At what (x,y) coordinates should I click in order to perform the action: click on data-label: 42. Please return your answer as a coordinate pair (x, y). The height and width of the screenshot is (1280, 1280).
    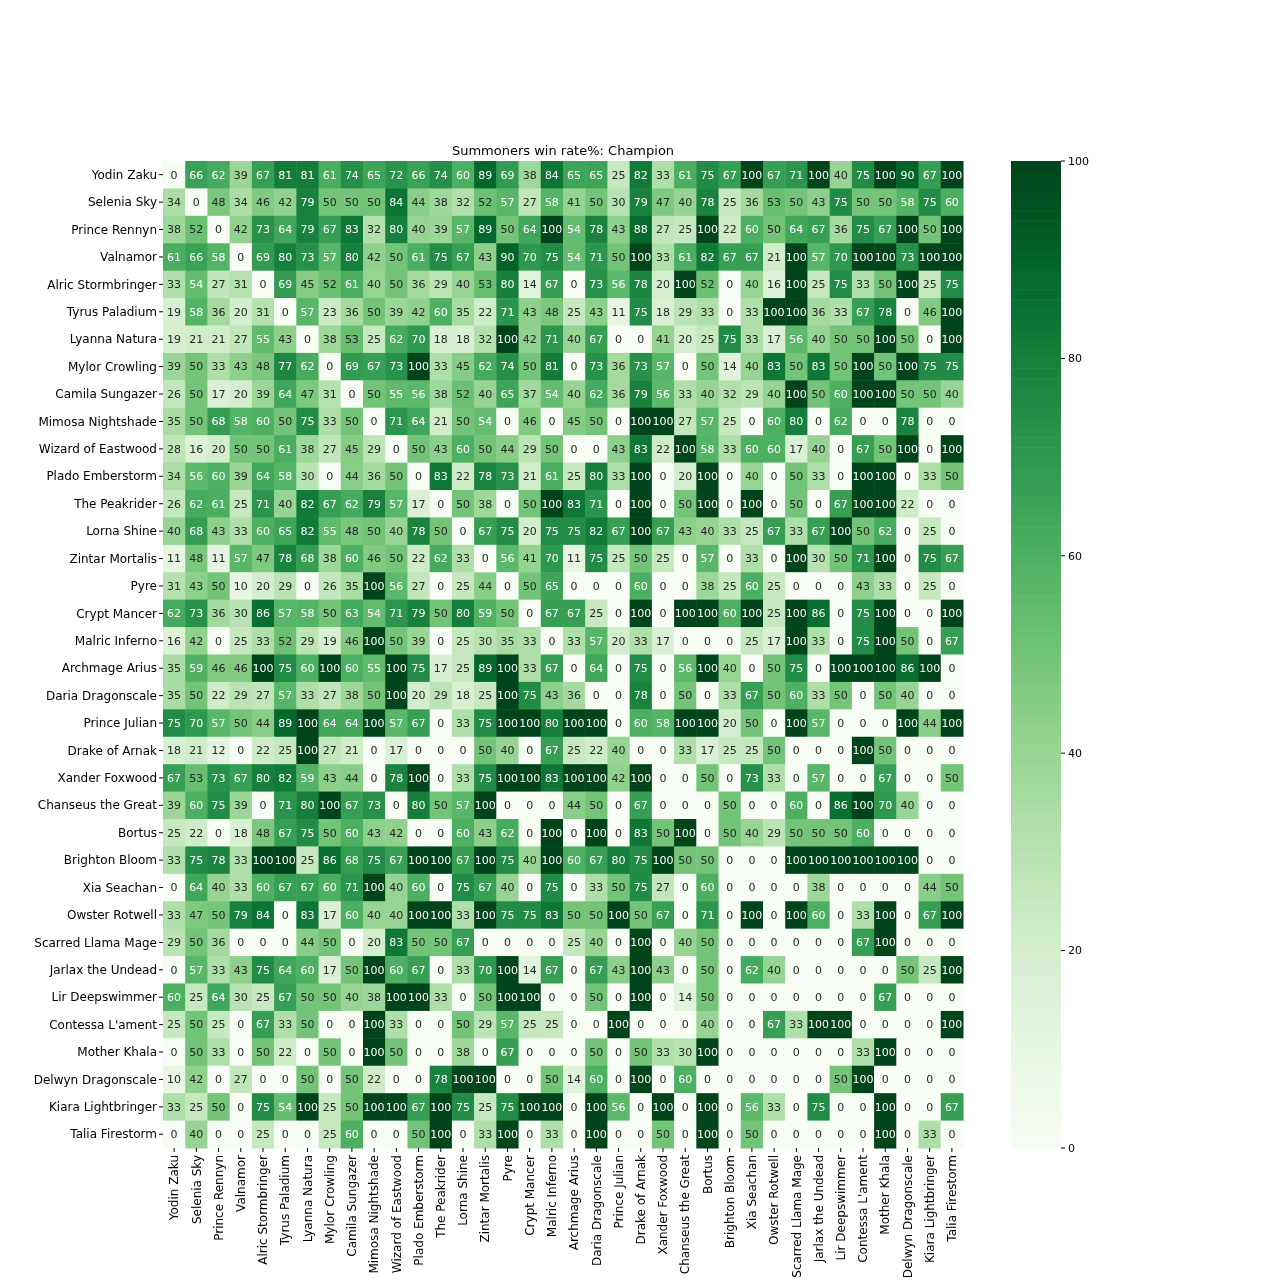
    Looking at the image, I should click on (240, 230).